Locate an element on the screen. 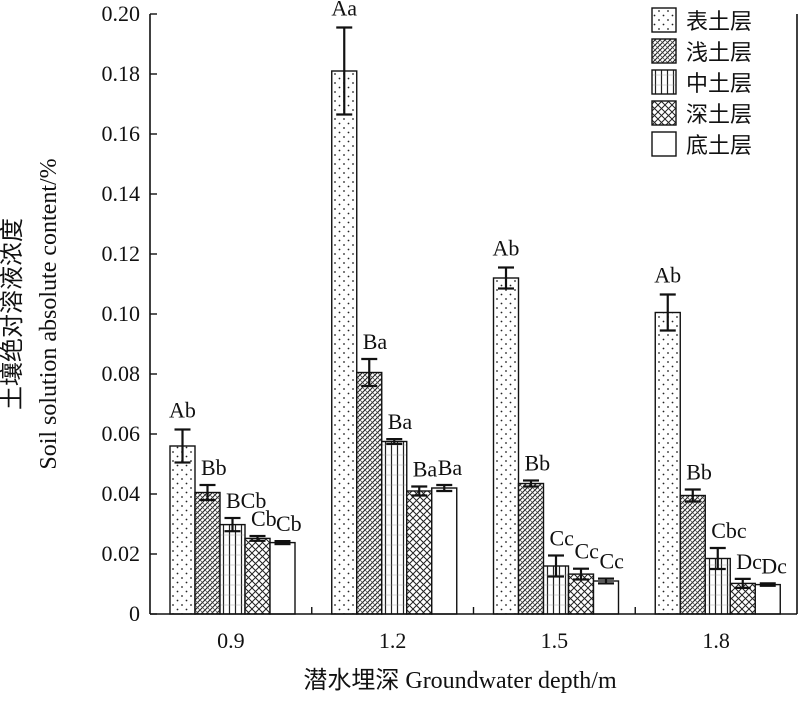 This screenshot has width=800, height=701. legend-label: 表土层 is located at coordinates (719, 22).